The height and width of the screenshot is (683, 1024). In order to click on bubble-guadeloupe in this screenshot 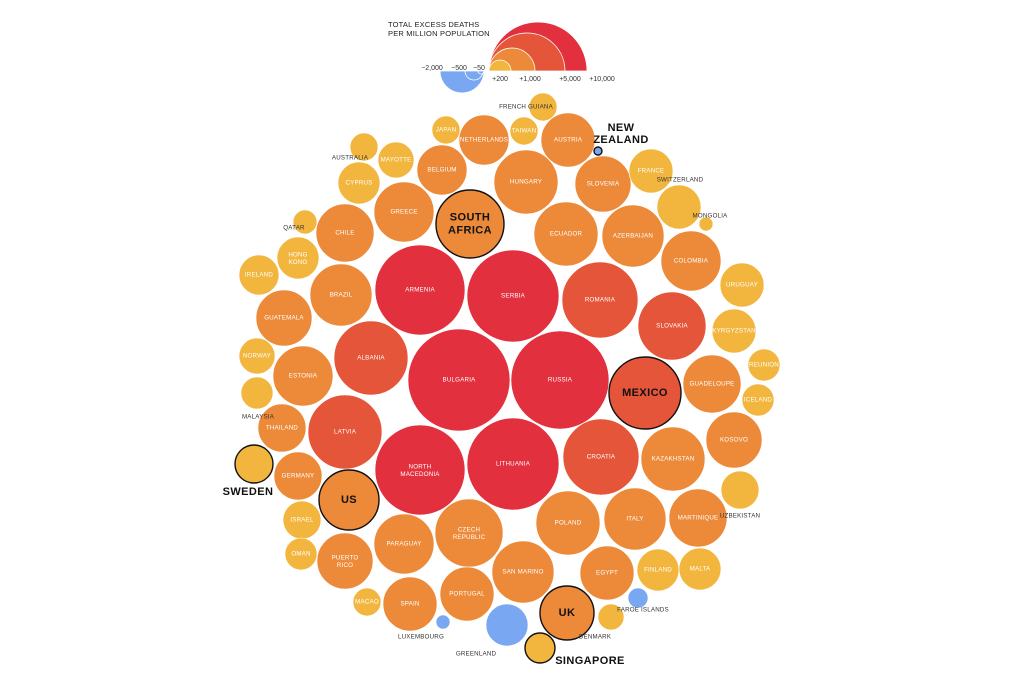, I will do `click(712, 384)`.